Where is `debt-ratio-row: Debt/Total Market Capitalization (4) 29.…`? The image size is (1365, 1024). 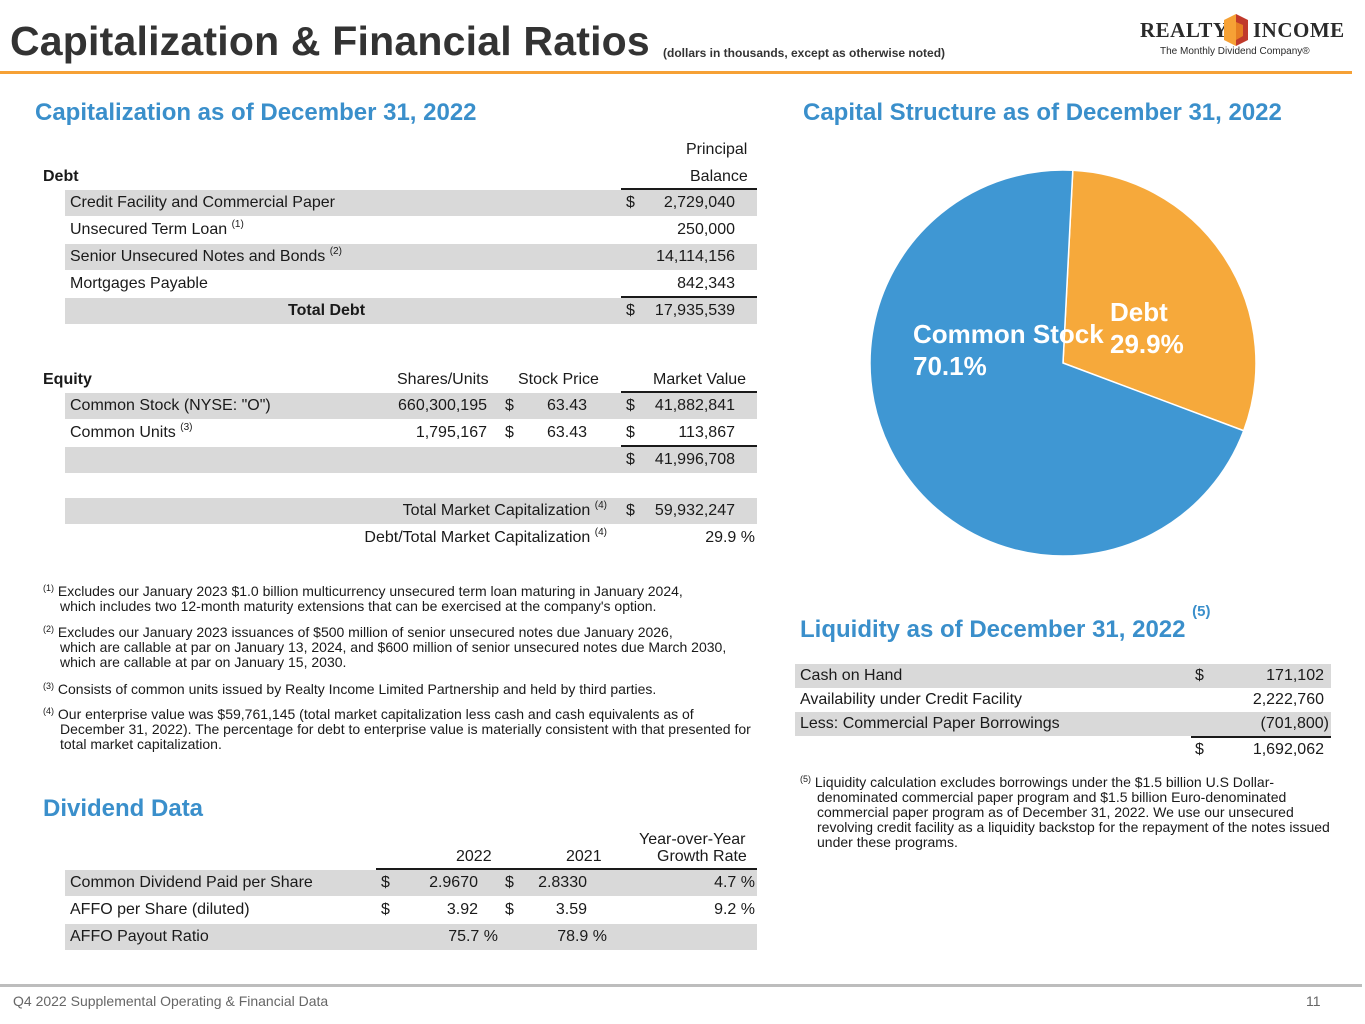
debt-ratio-row: Debt/Total Market Capitalization (4) 29.… is located at coordinates (411, 538).